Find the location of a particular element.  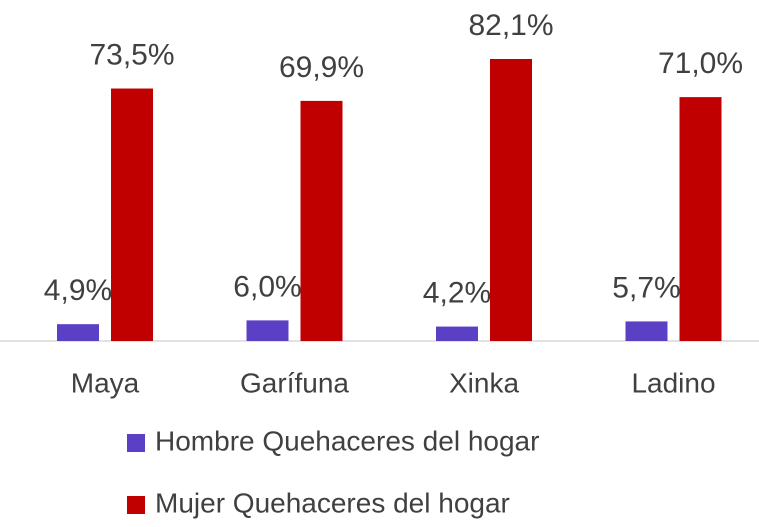

data-label: 6,0% is located at coordinates (267, 286).